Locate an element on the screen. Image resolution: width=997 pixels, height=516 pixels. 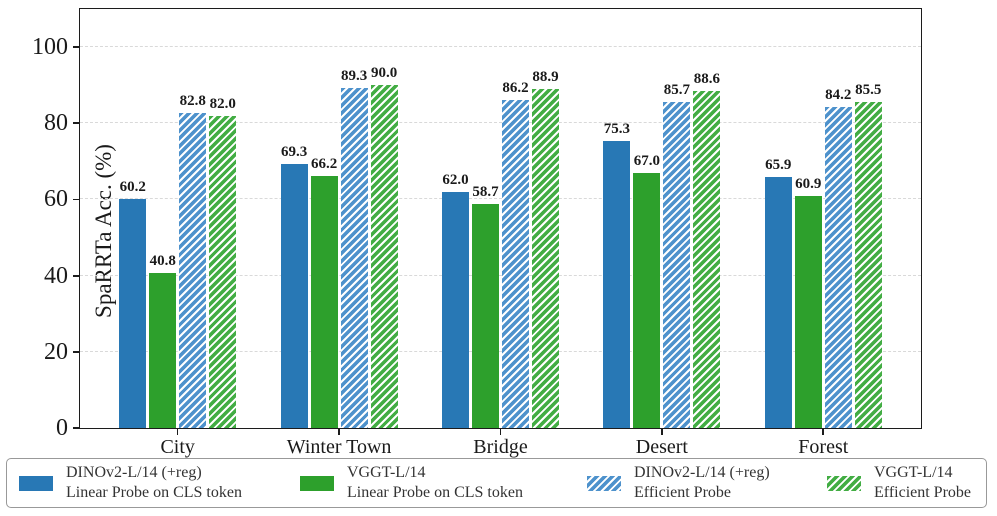
bar-value-label: 88.9 is located at coordinates (545, 77).